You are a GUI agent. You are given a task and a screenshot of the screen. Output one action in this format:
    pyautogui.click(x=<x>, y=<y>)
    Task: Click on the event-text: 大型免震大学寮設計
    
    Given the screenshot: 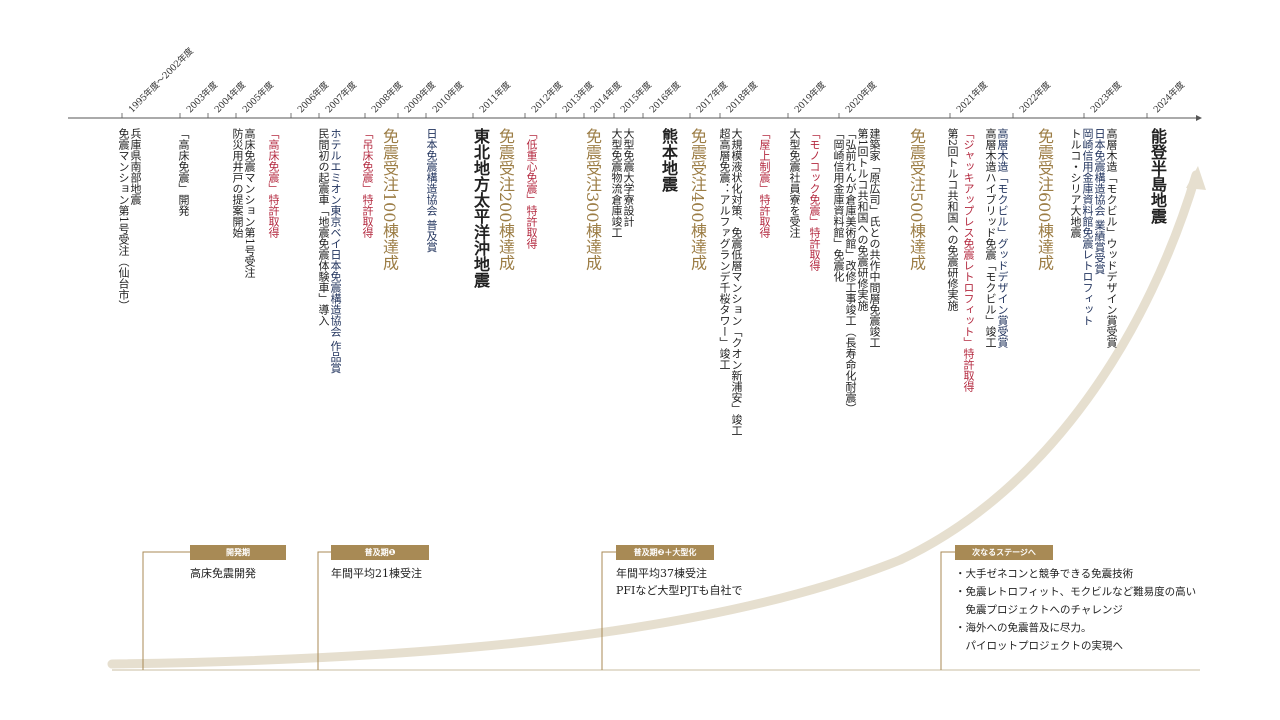 What is the action you would take?
    pyautogui.click(x=628, y=177)
    